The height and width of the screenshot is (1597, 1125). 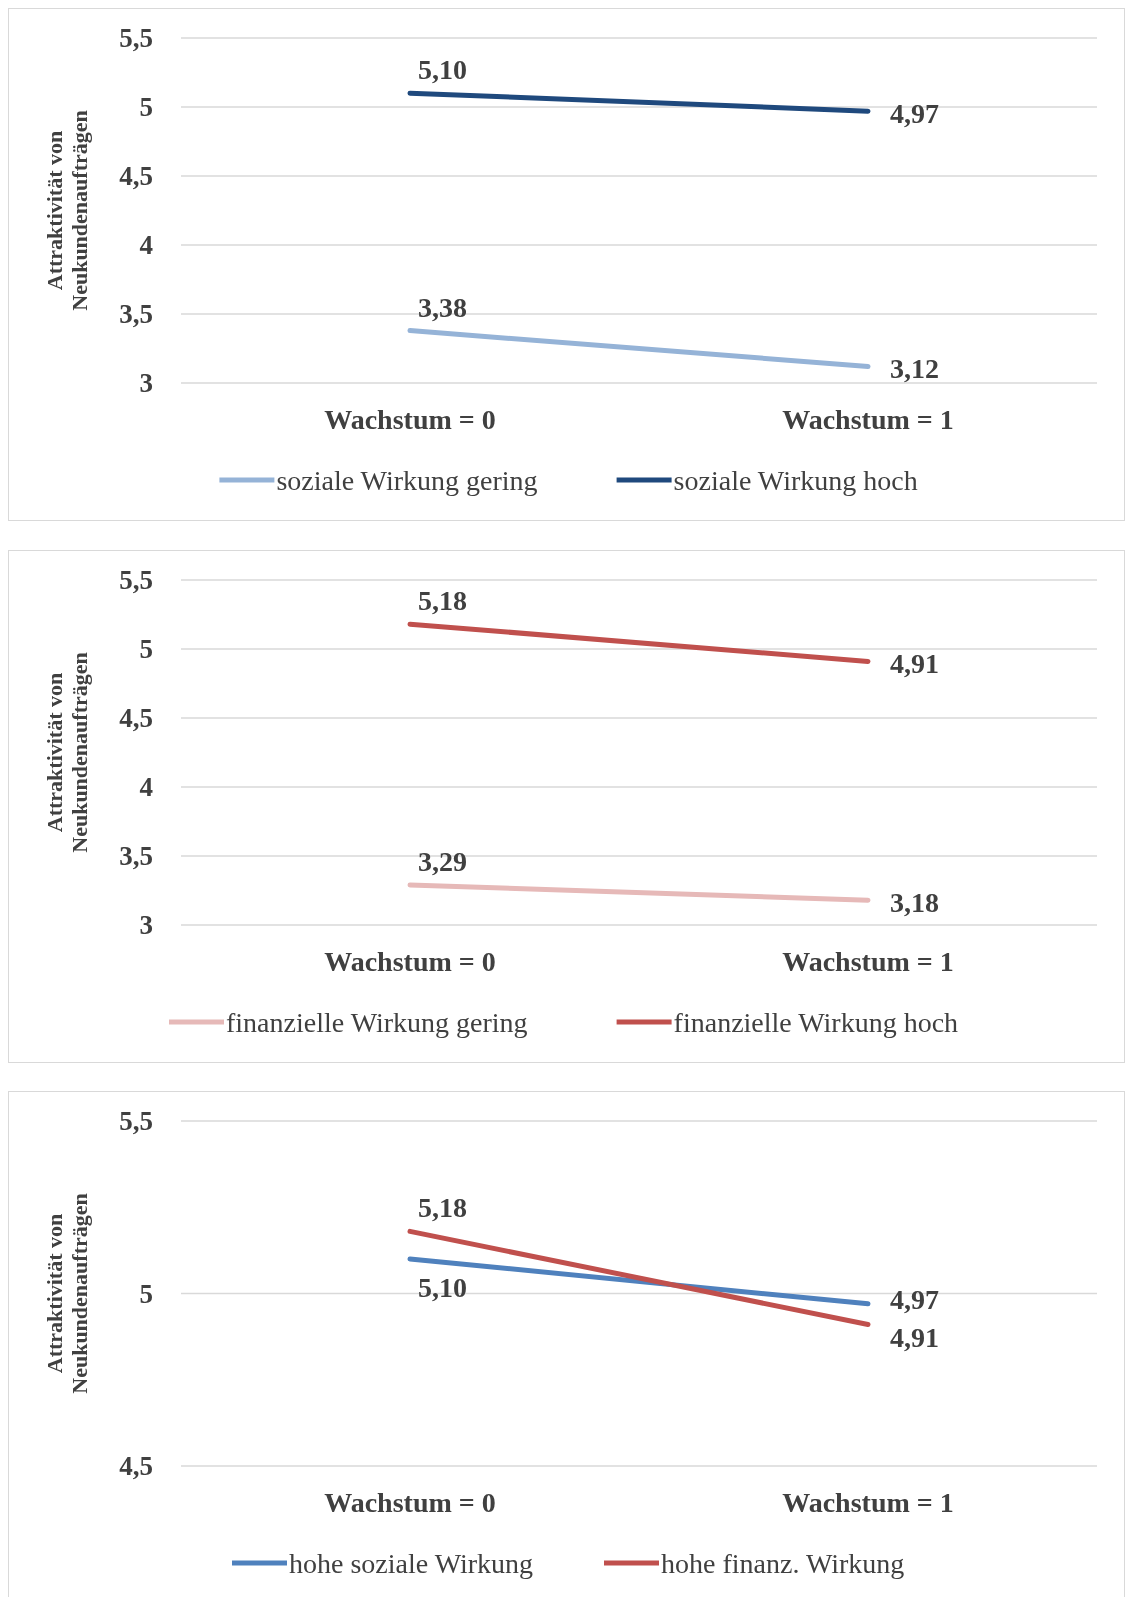 I want to click on data-label: 3,38, so click(x=442, y=307).